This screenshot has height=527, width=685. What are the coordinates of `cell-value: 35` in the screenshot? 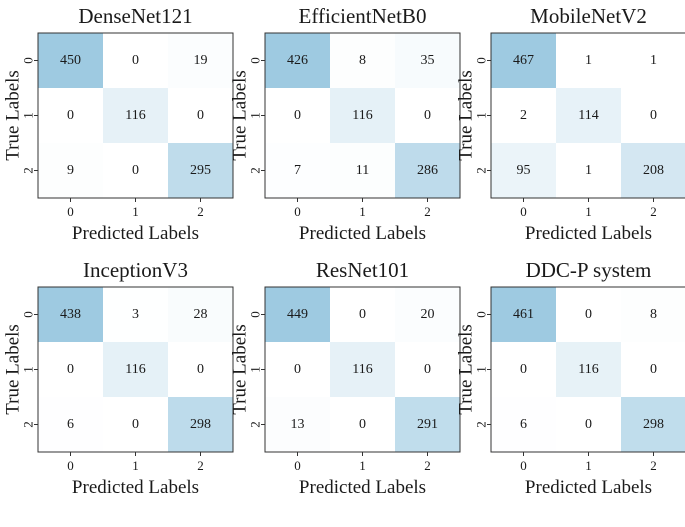 It's located at (428, 60).